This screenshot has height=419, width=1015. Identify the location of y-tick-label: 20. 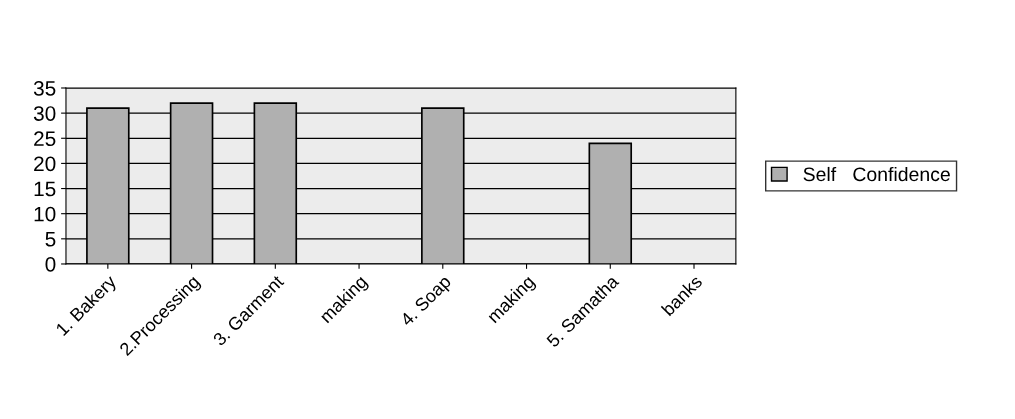
(45, 164).